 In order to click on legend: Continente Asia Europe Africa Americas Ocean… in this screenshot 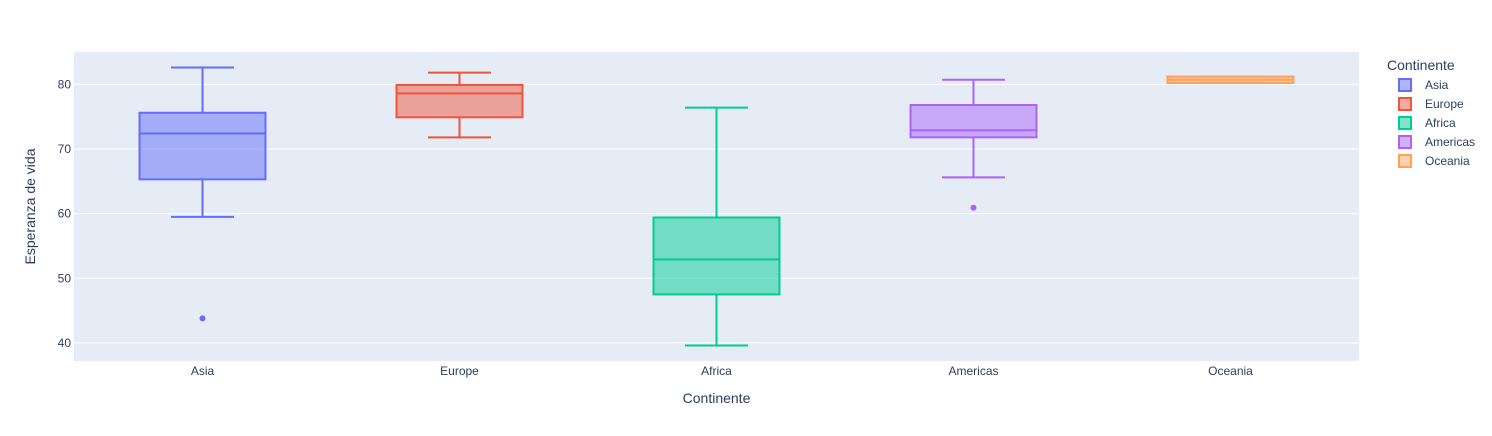, I will do `click(1431, 112)`.